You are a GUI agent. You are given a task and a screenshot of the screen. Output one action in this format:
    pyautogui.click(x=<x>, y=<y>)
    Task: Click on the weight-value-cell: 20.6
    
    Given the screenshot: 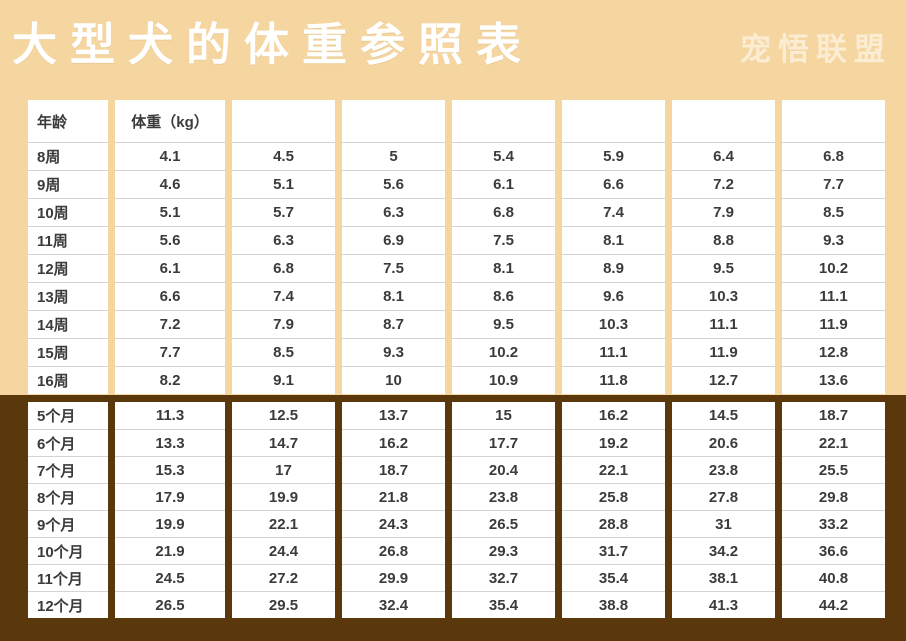 What is the action you would take?
    pyautogui.click(x=723, y=442)
    